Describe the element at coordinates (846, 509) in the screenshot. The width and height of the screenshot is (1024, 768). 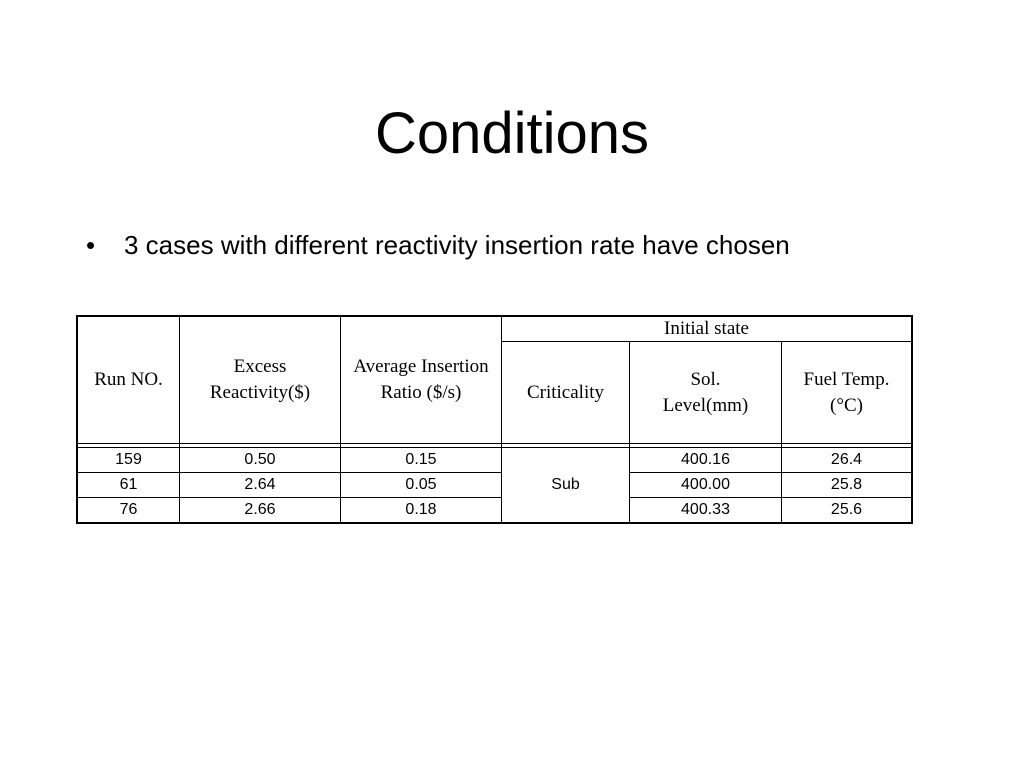
I see `cell-fuel-temp: 25.6` at that location.